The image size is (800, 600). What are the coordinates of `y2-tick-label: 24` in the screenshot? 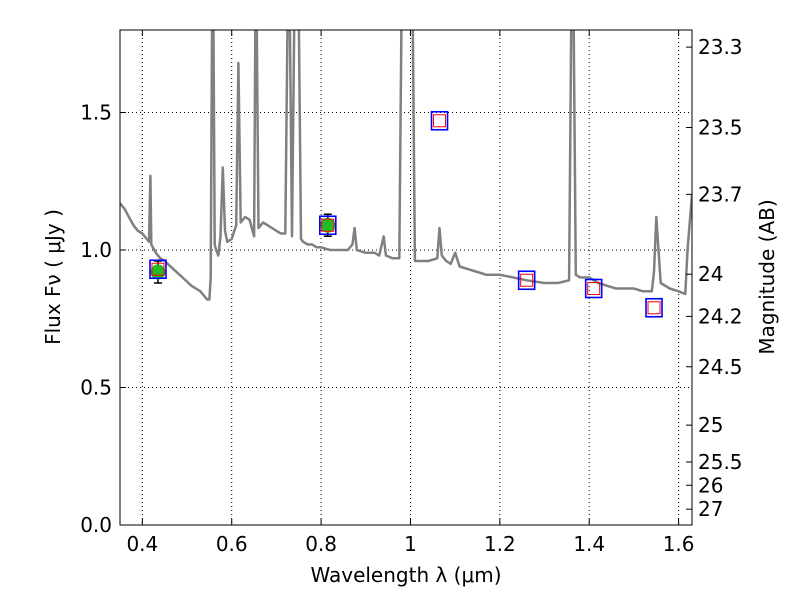 It's located at (710, 274).